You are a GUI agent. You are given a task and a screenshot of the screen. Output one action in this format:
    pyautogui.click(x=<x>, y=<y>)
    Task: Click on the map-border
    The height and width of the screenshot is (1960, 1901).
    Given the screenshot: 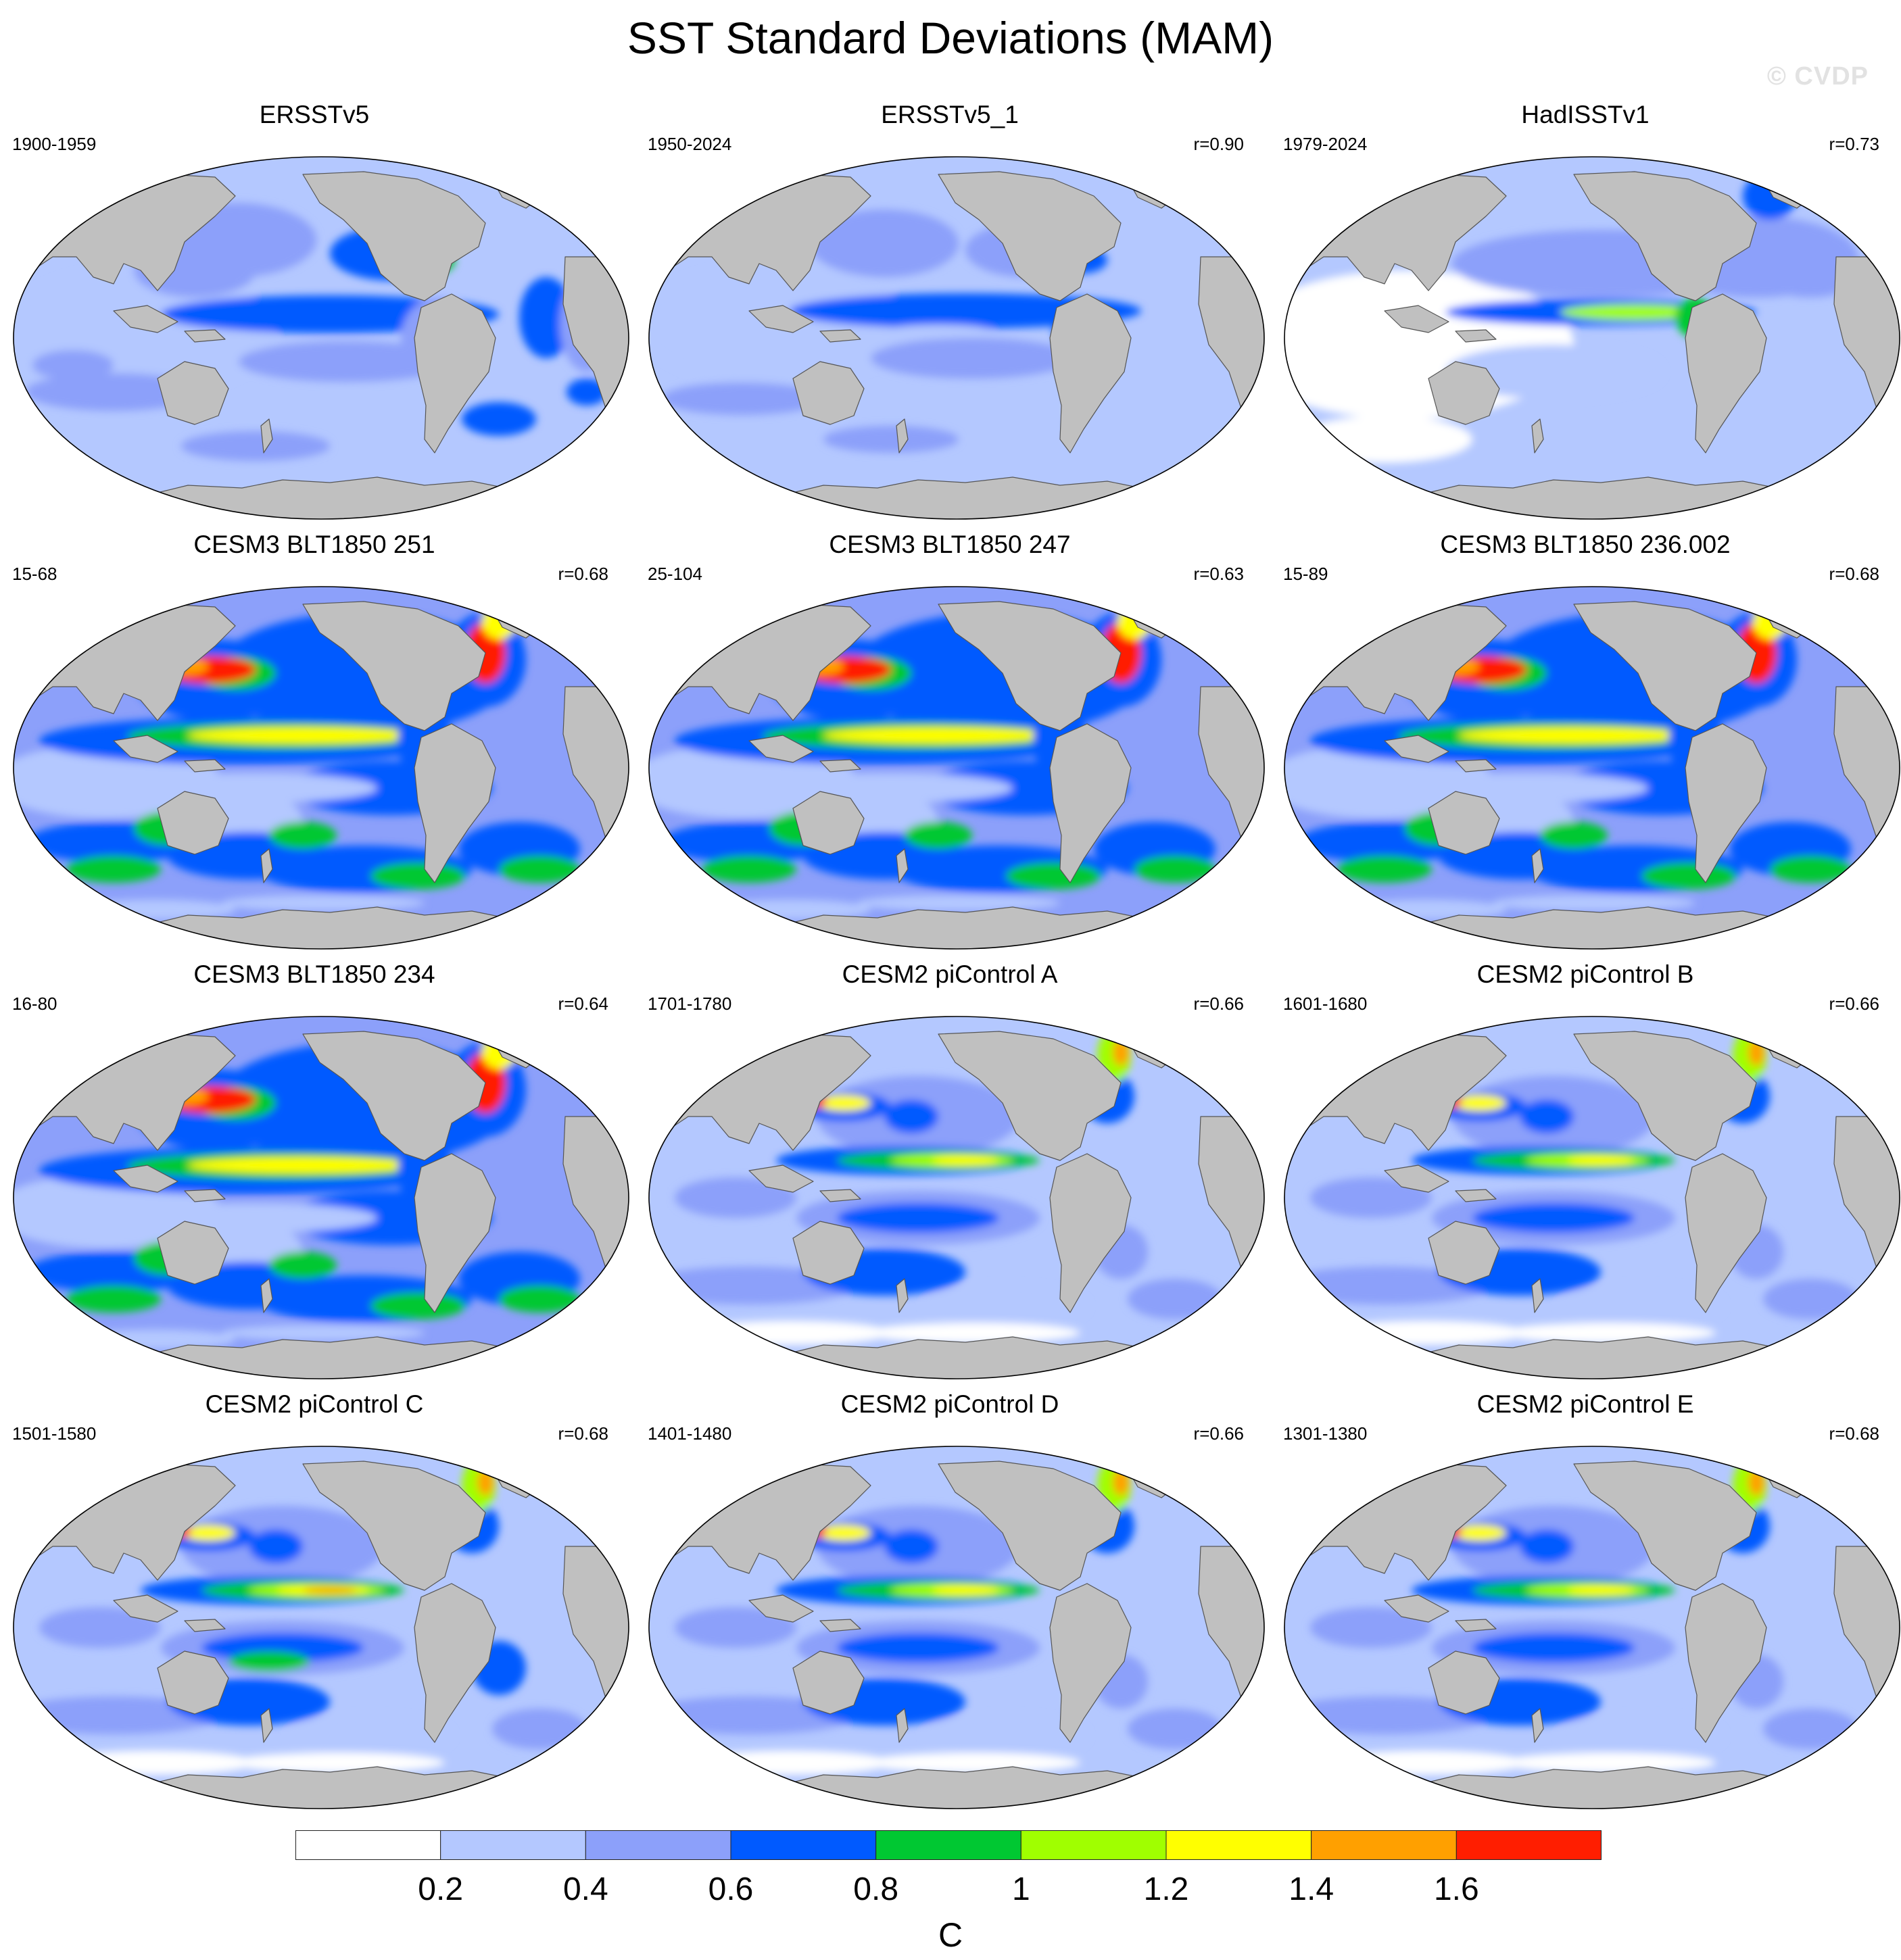 What is the action you would take?
    pyautogui.click(x=321, y=768)
    